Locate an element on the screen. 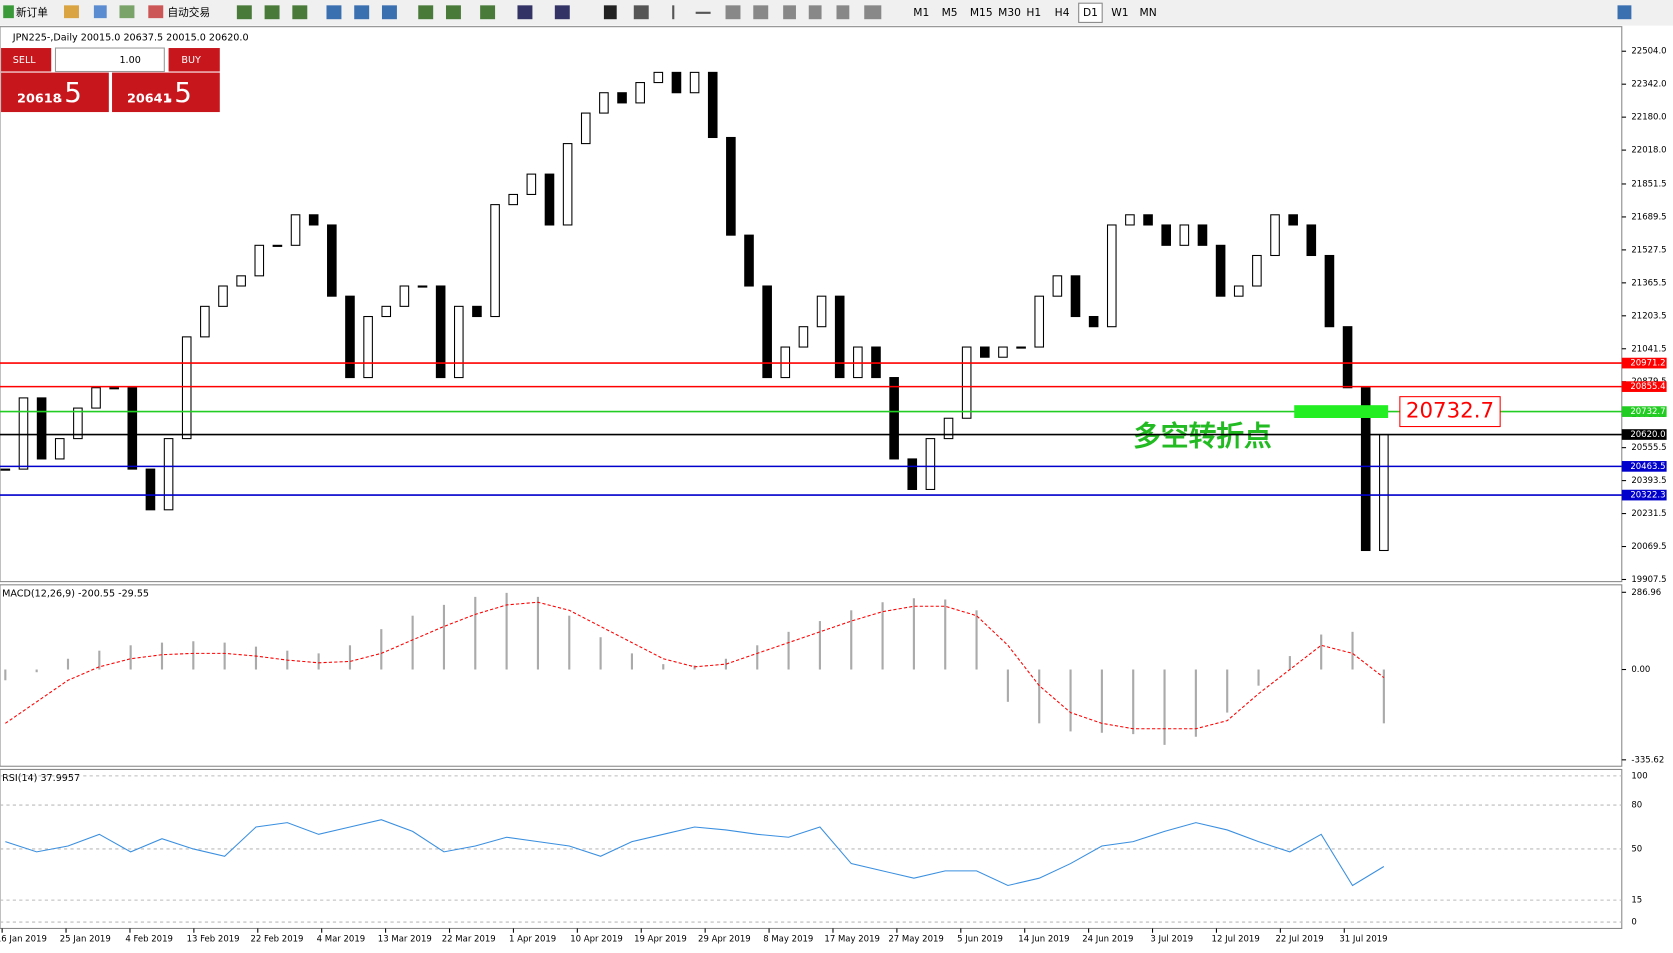 Image resolution: width=1673 pixels, height=953 pixels. label-tool is located at coordinates (843, 12).